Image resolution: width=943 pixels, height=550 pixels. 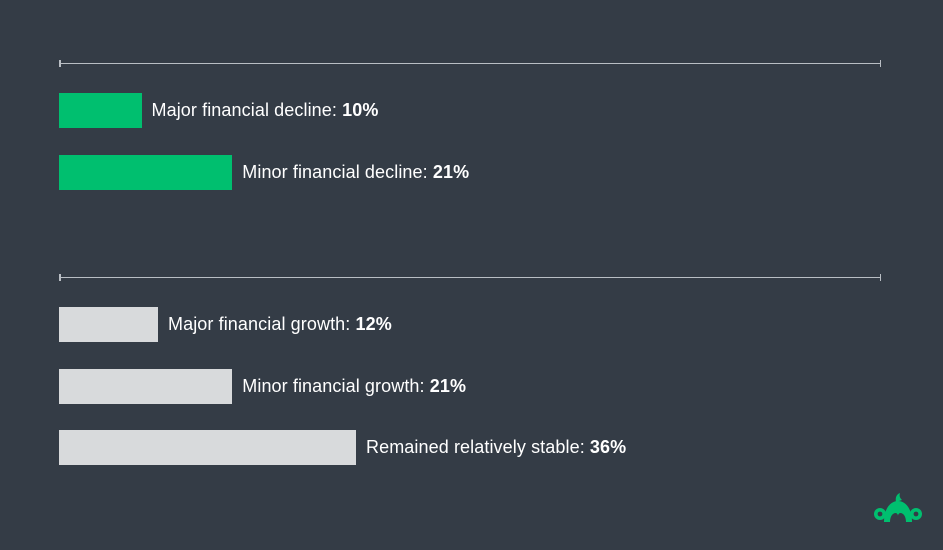 What do you see at coordinates (360, 110) in the screenshot?
I see `bar-value-label: 10%` at bounding box center [360, 110].